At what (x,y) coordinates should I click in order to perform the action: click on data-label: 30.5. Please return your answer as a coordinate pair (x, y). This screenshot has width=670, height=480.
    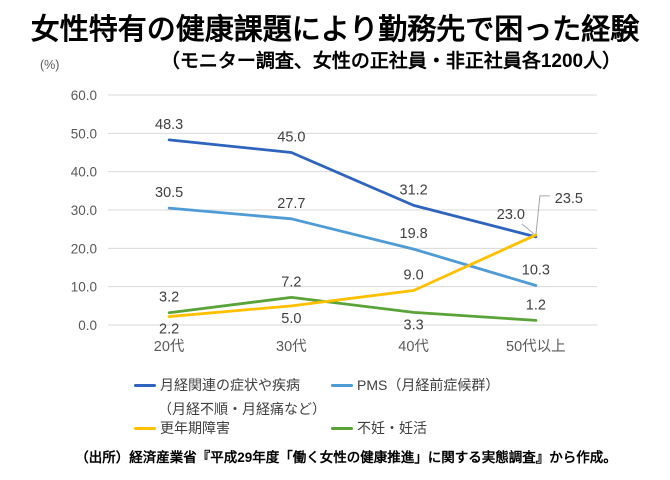
    Looking at the image, I should click on (169, 193).